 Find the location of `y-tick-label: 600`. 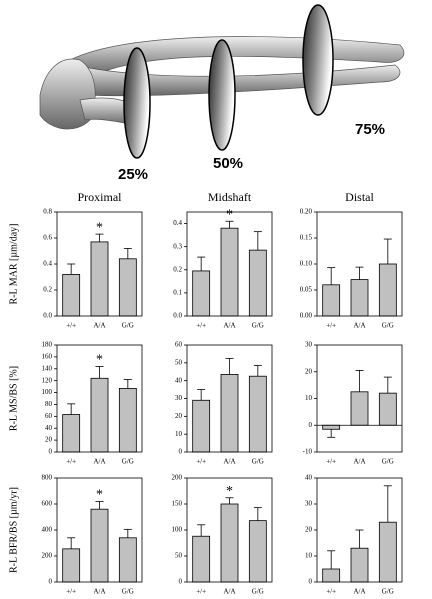

y-tick-label: 600 is located at coordinates (47, 504).